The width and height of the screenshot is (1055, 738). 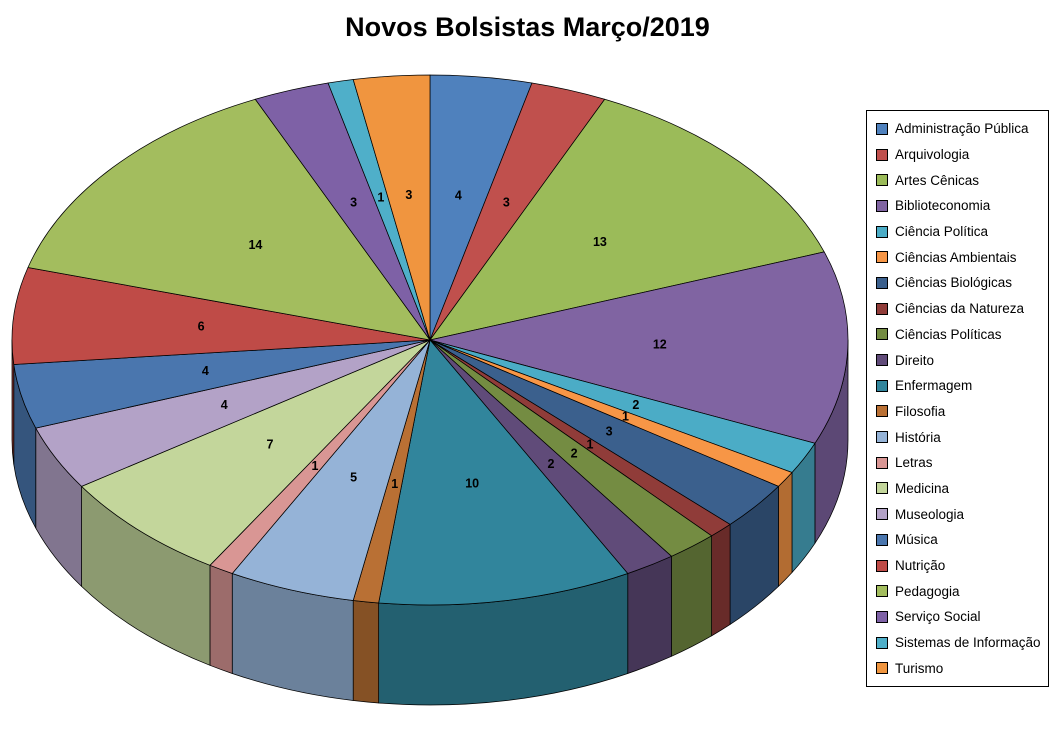 I want to click on legend-label: Ciências Políticas, so click(x=948, y=334).